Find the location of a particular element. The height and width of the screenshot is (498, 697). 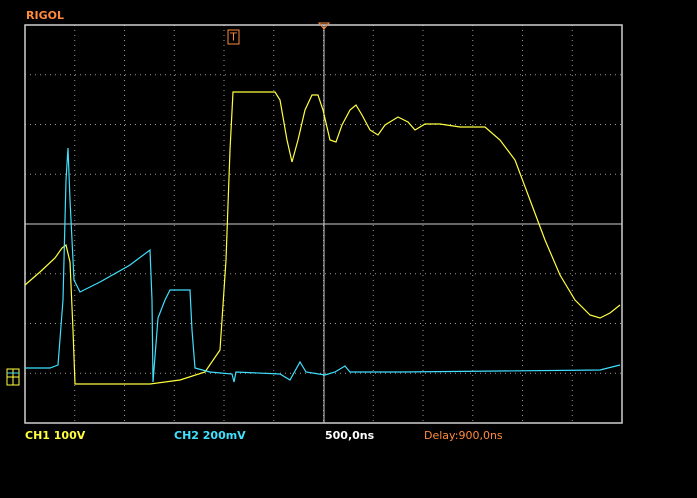

brand: RIGOL is located at coordinates (45, 15).